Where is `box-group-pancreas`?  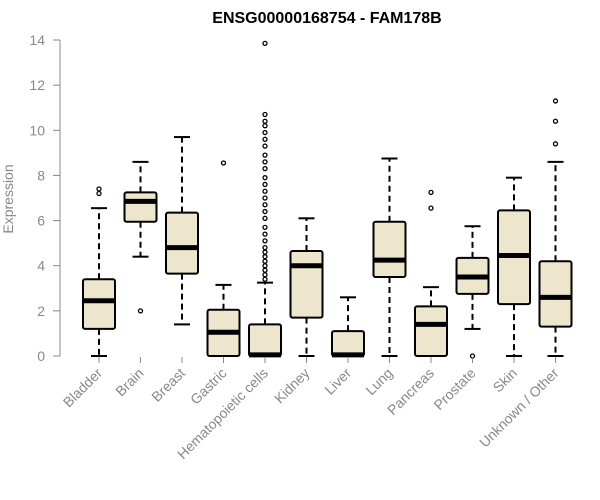
box-group-pancreas is located at coordinates (431, 273).